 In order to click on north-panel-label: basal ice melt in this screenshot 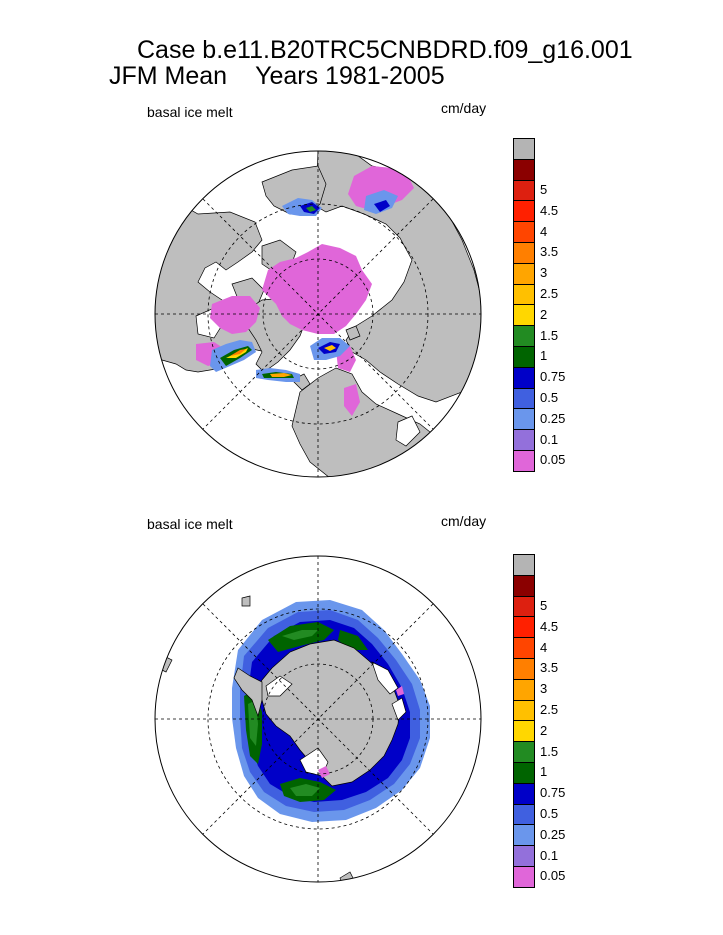, I will do `click(190, 112)`.